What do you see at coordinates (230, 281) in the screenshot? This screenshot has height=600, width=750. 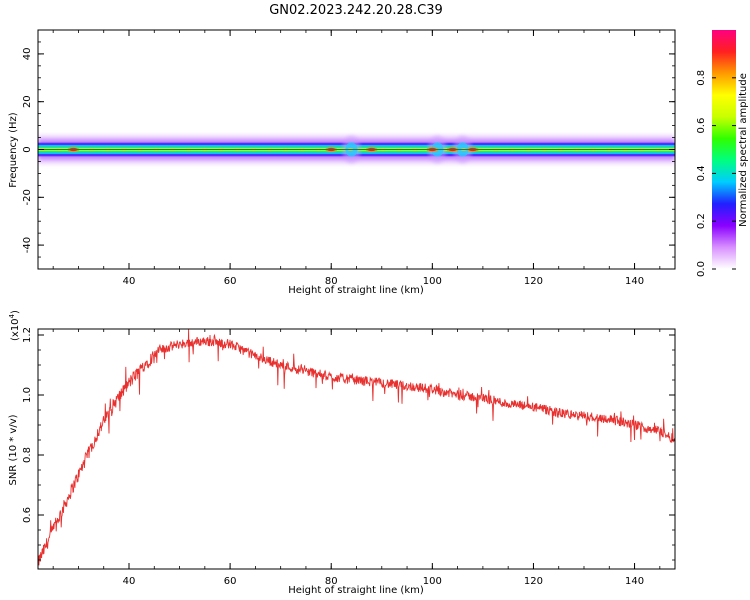 I see `spectrogram-x-tick-label: 60` at bounding box center [230, 281].